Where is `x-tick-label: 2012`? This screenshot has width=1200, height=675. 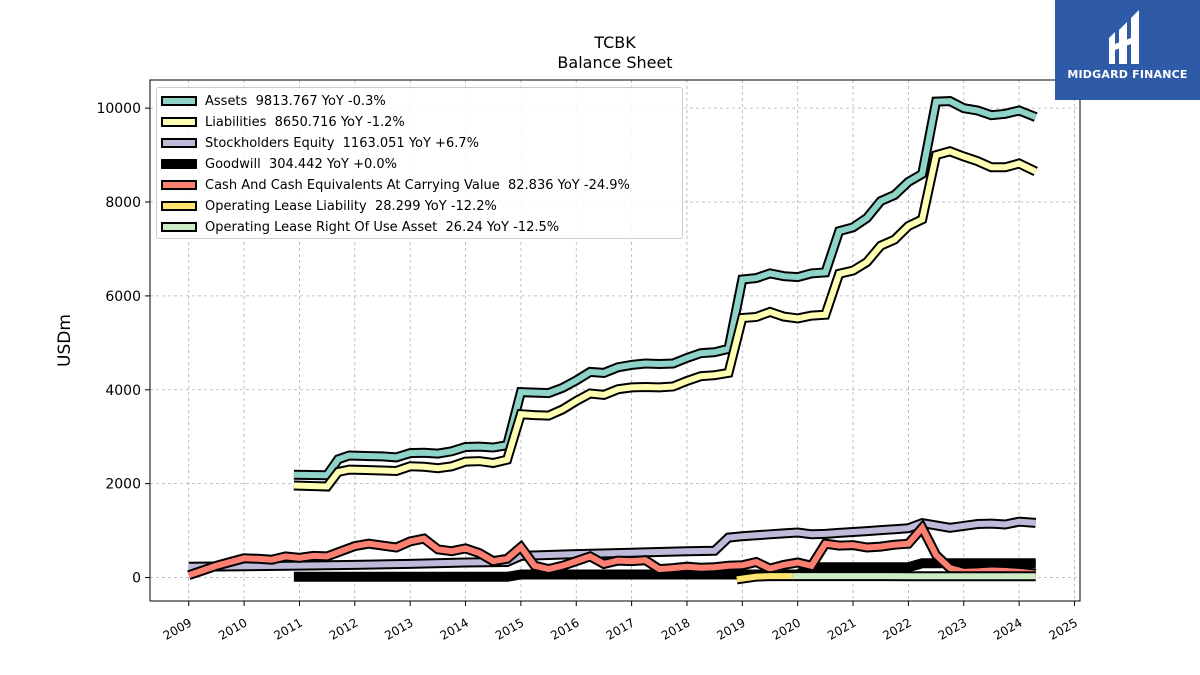 x-tick-label: 2012 is located at coordinates (343, 628).